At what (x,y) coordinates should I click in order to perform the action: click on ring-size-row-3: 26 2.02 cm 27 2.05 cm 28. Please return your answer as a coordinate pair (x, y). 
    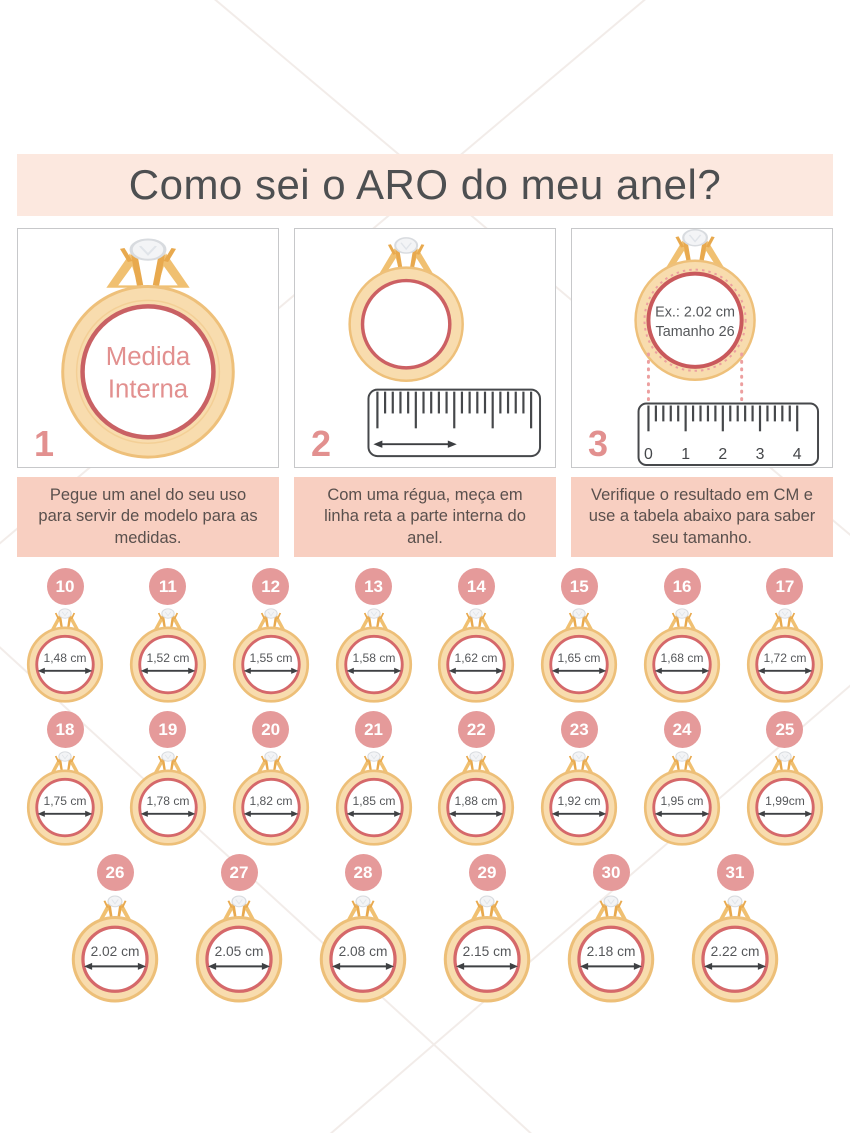
    Looking at the image, I should click on (425, 929).